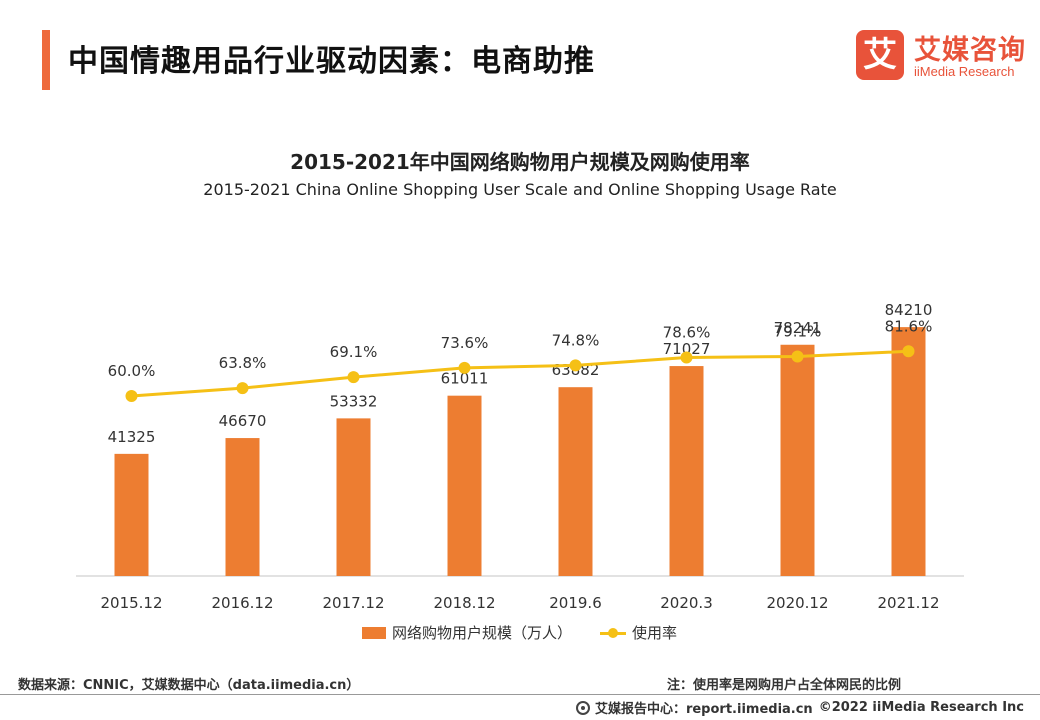  Describe the element at coordinates (520, 162) in the screenshot. I see `chart-title: 2015-2021年中国网络购物用户规模及网购使用率` at that location.